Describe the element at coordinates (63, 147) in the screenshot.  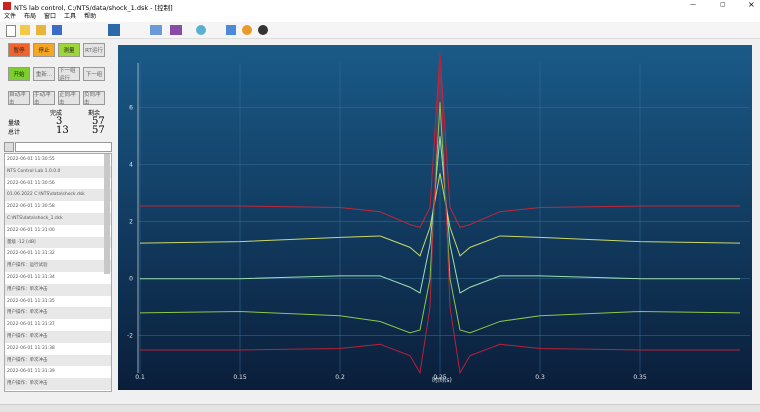
I see `command-input` at that location.